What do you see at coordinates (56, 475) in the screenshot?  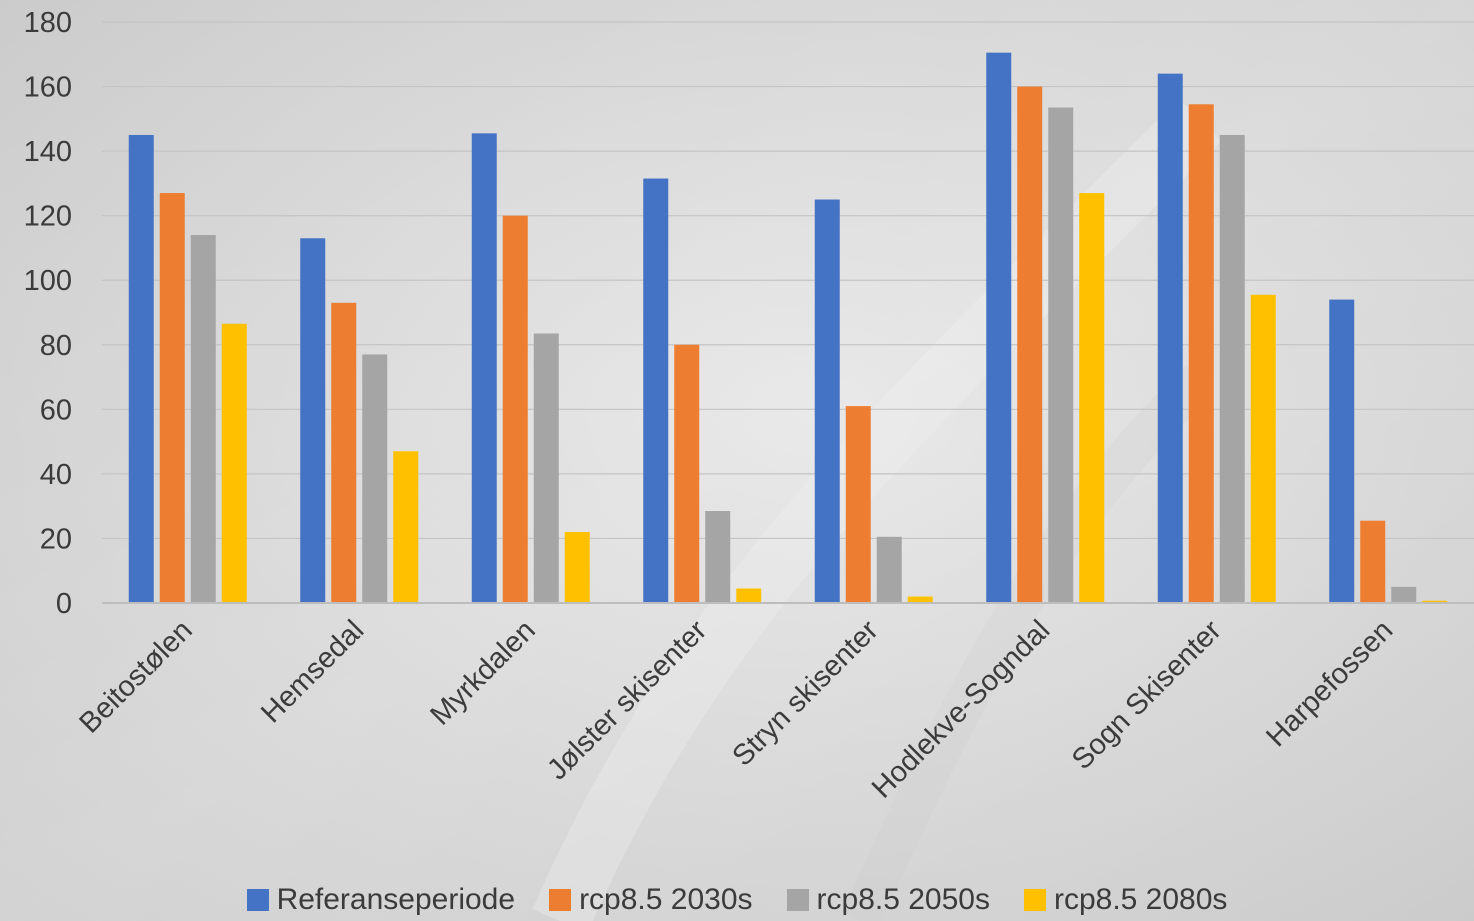 I see `y-tick-label: 40` at bounding box center [56, 475].